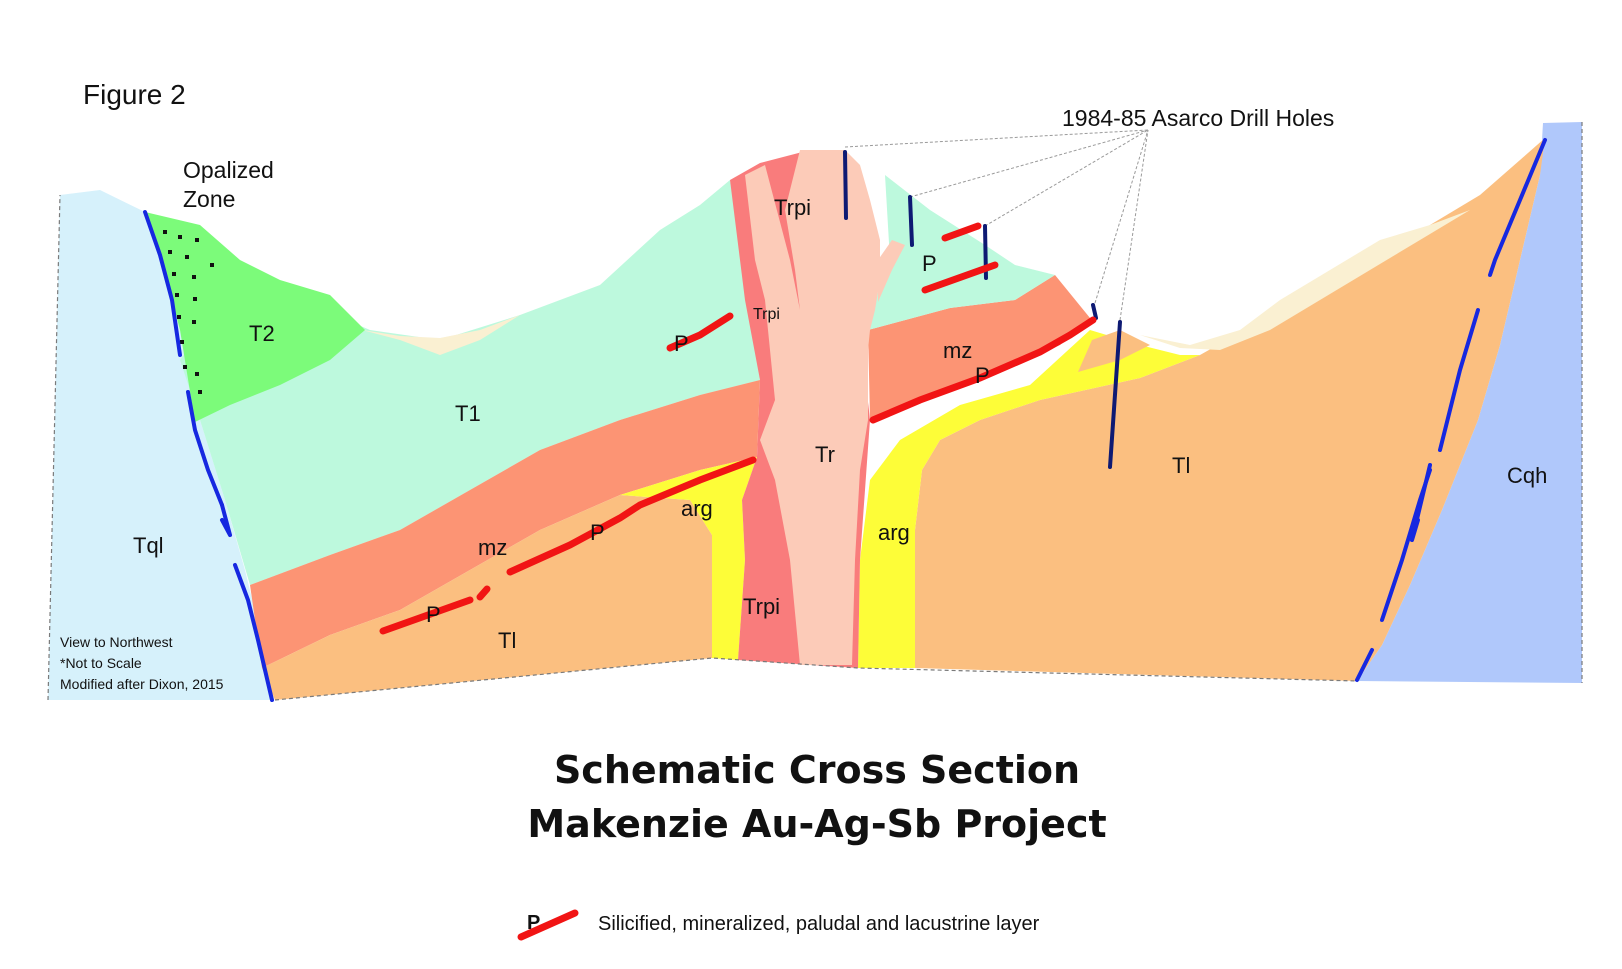  Describe the element at coordinates (817, 770) in the screenshot. I see `main-title-line1: Schematic Cross Section` at that location.